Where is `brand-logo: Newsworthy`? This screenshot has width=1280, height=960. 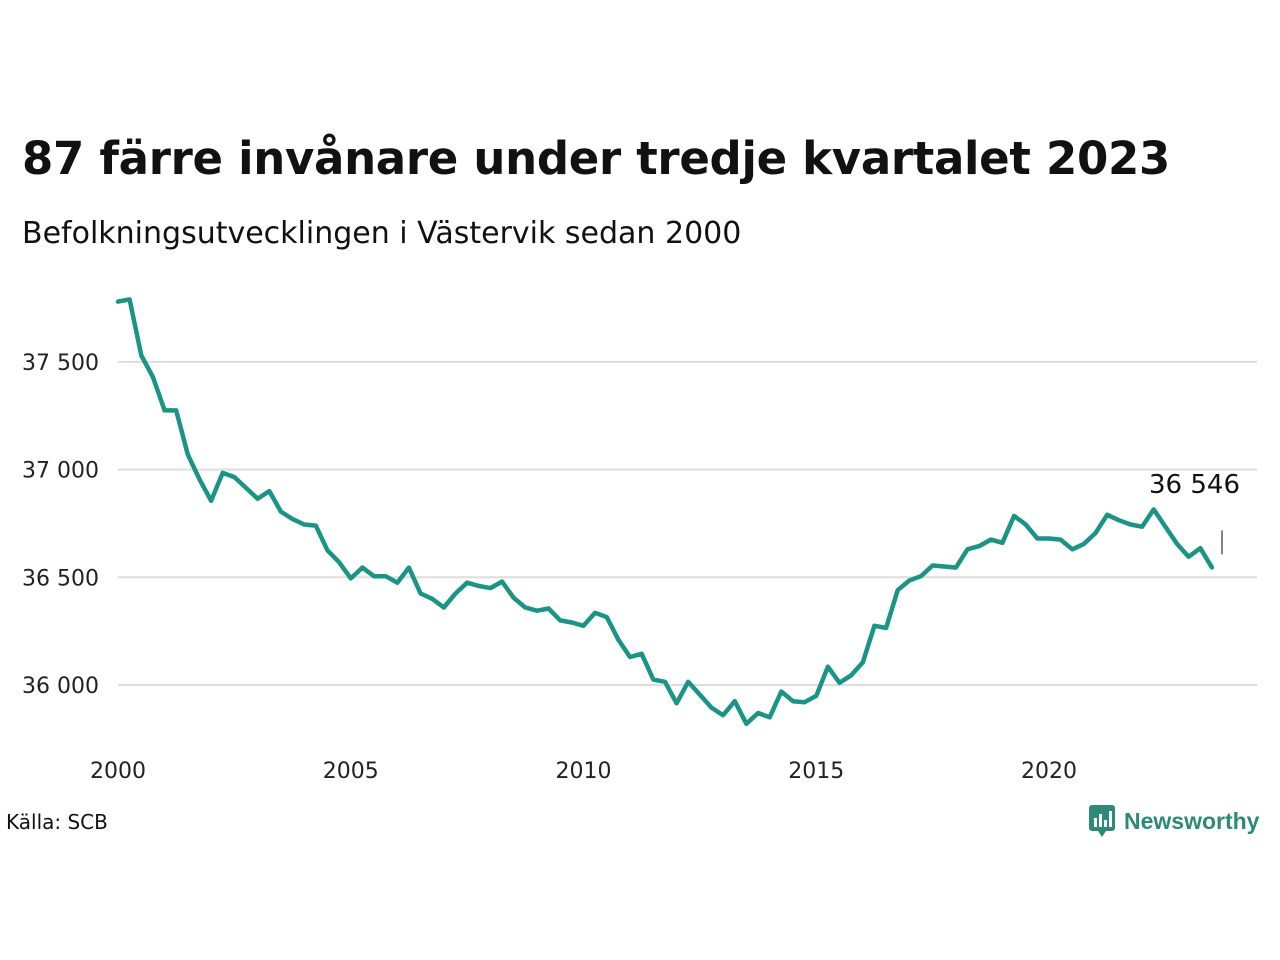
brand-logo: Newsworthy is located at coordinates (1173, 821).